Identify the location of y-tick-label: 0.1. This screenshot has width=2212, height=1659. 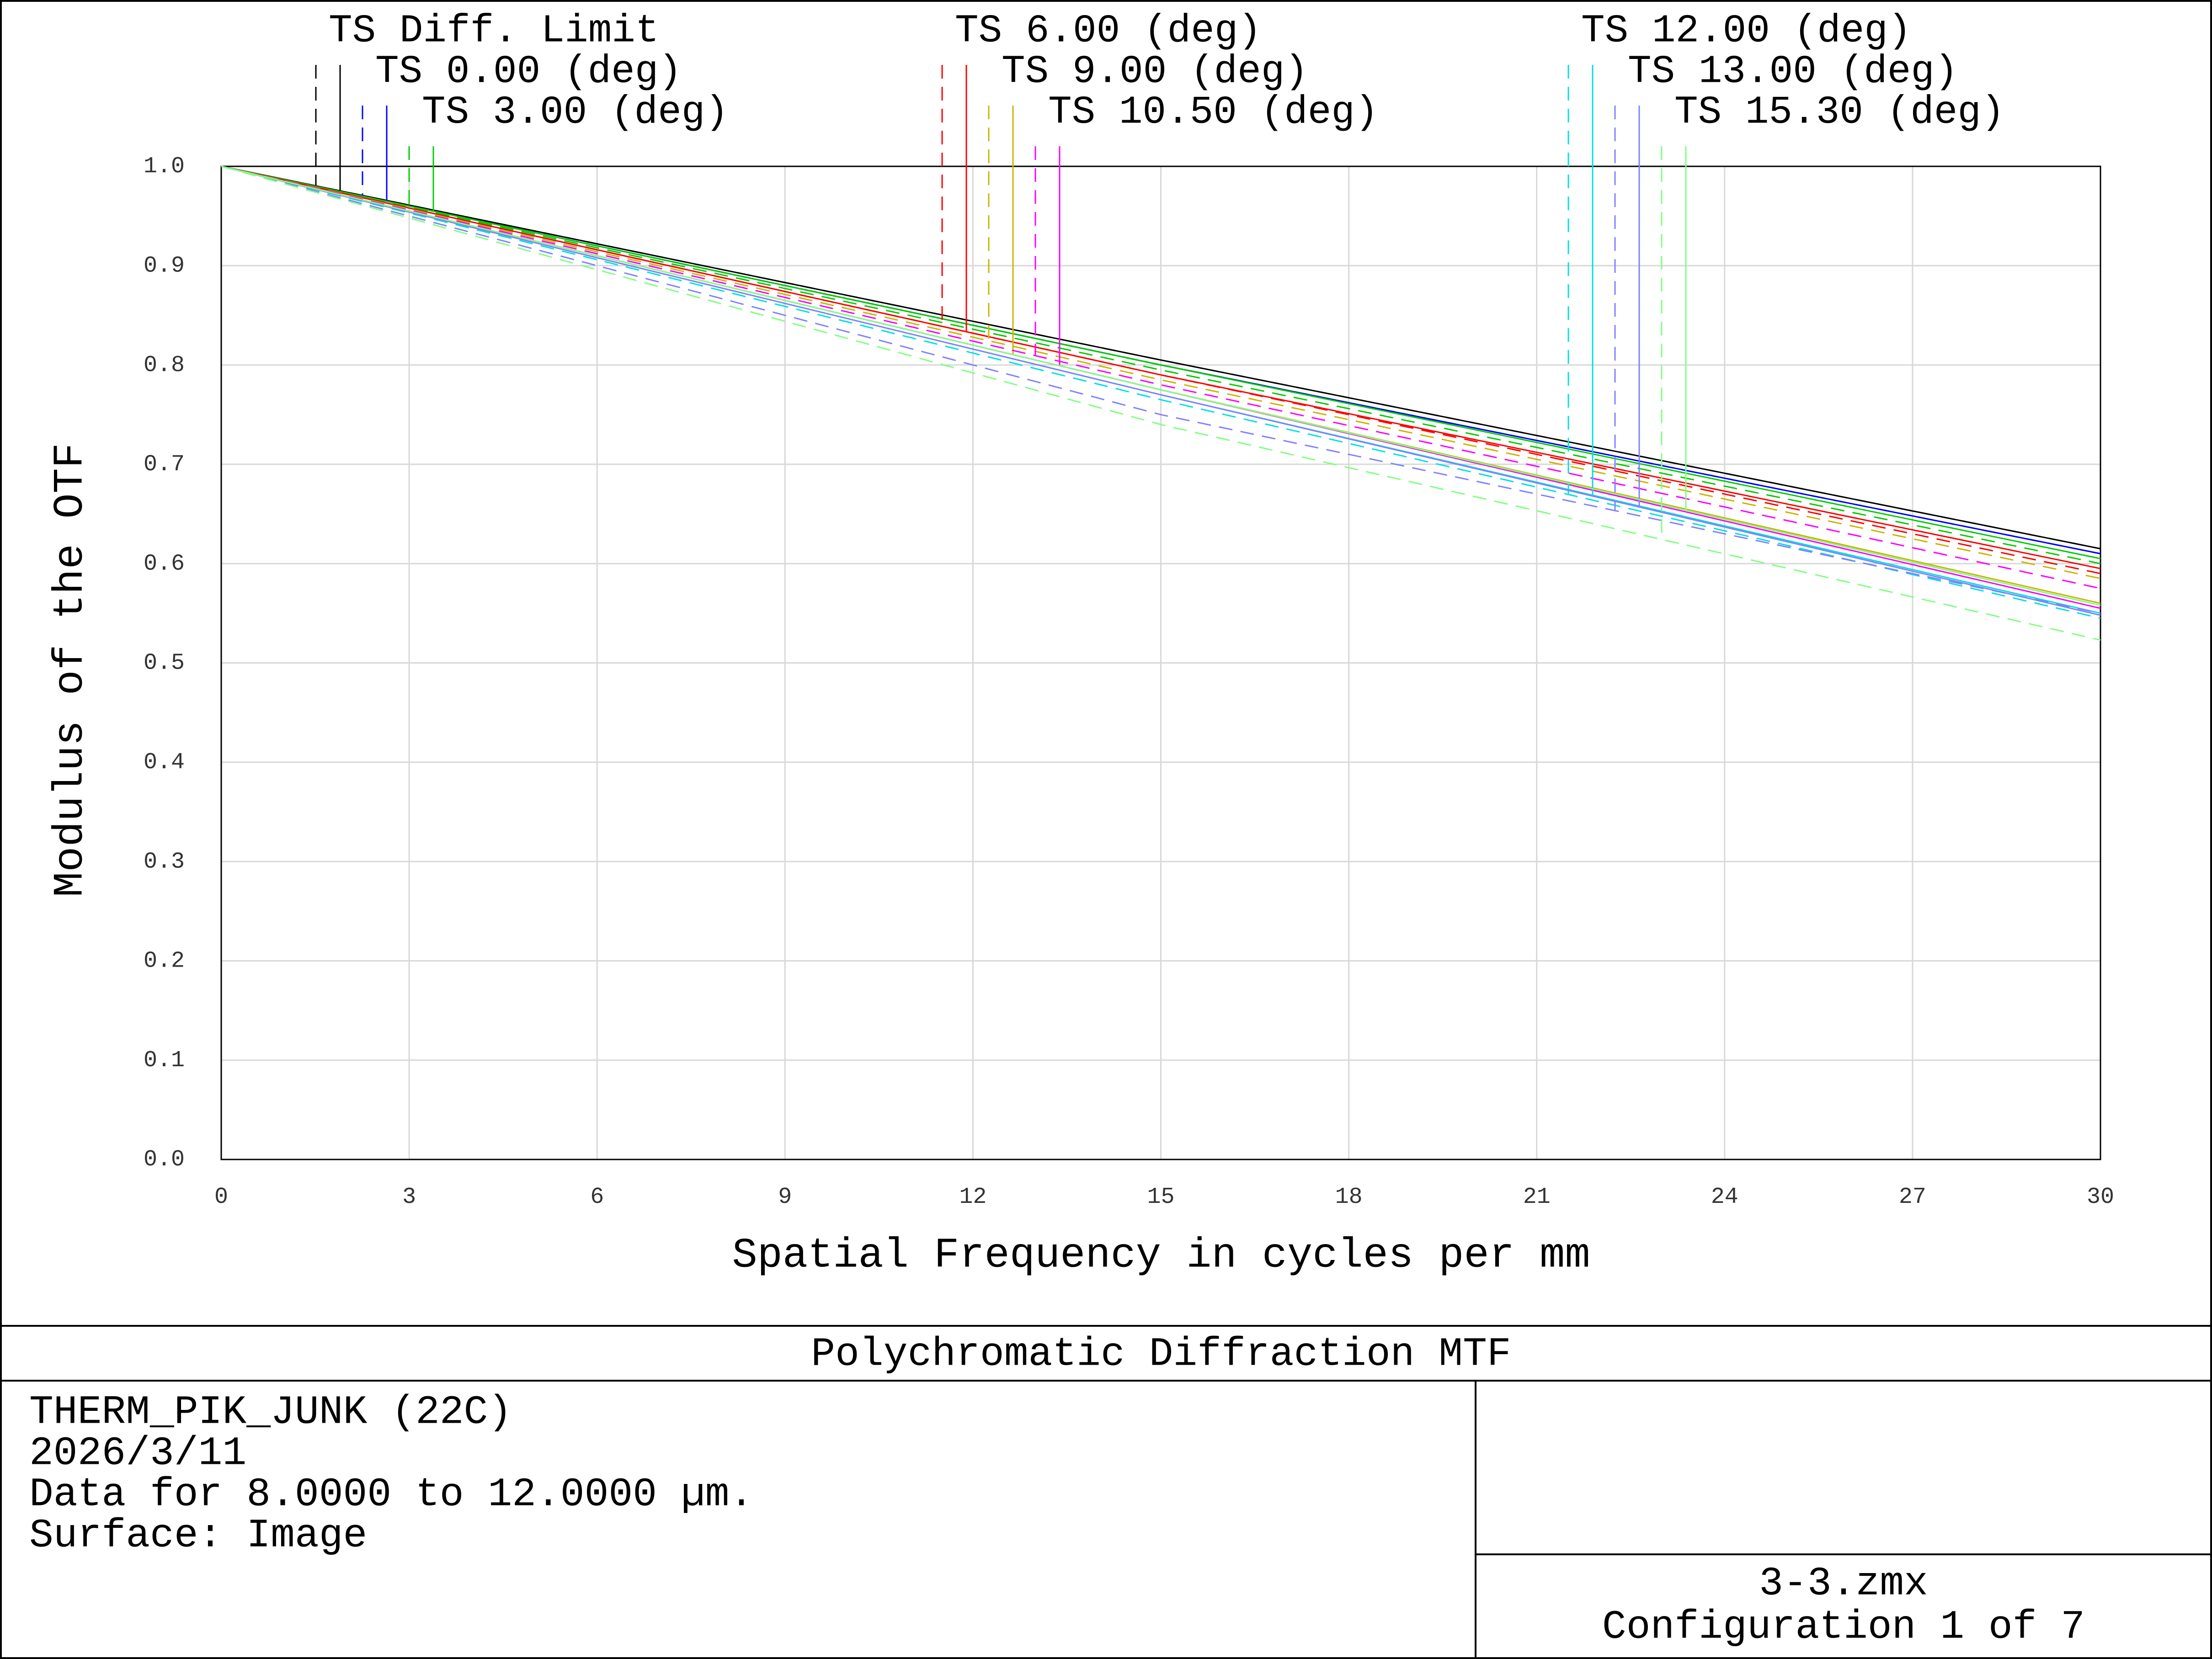
(164, 1061).